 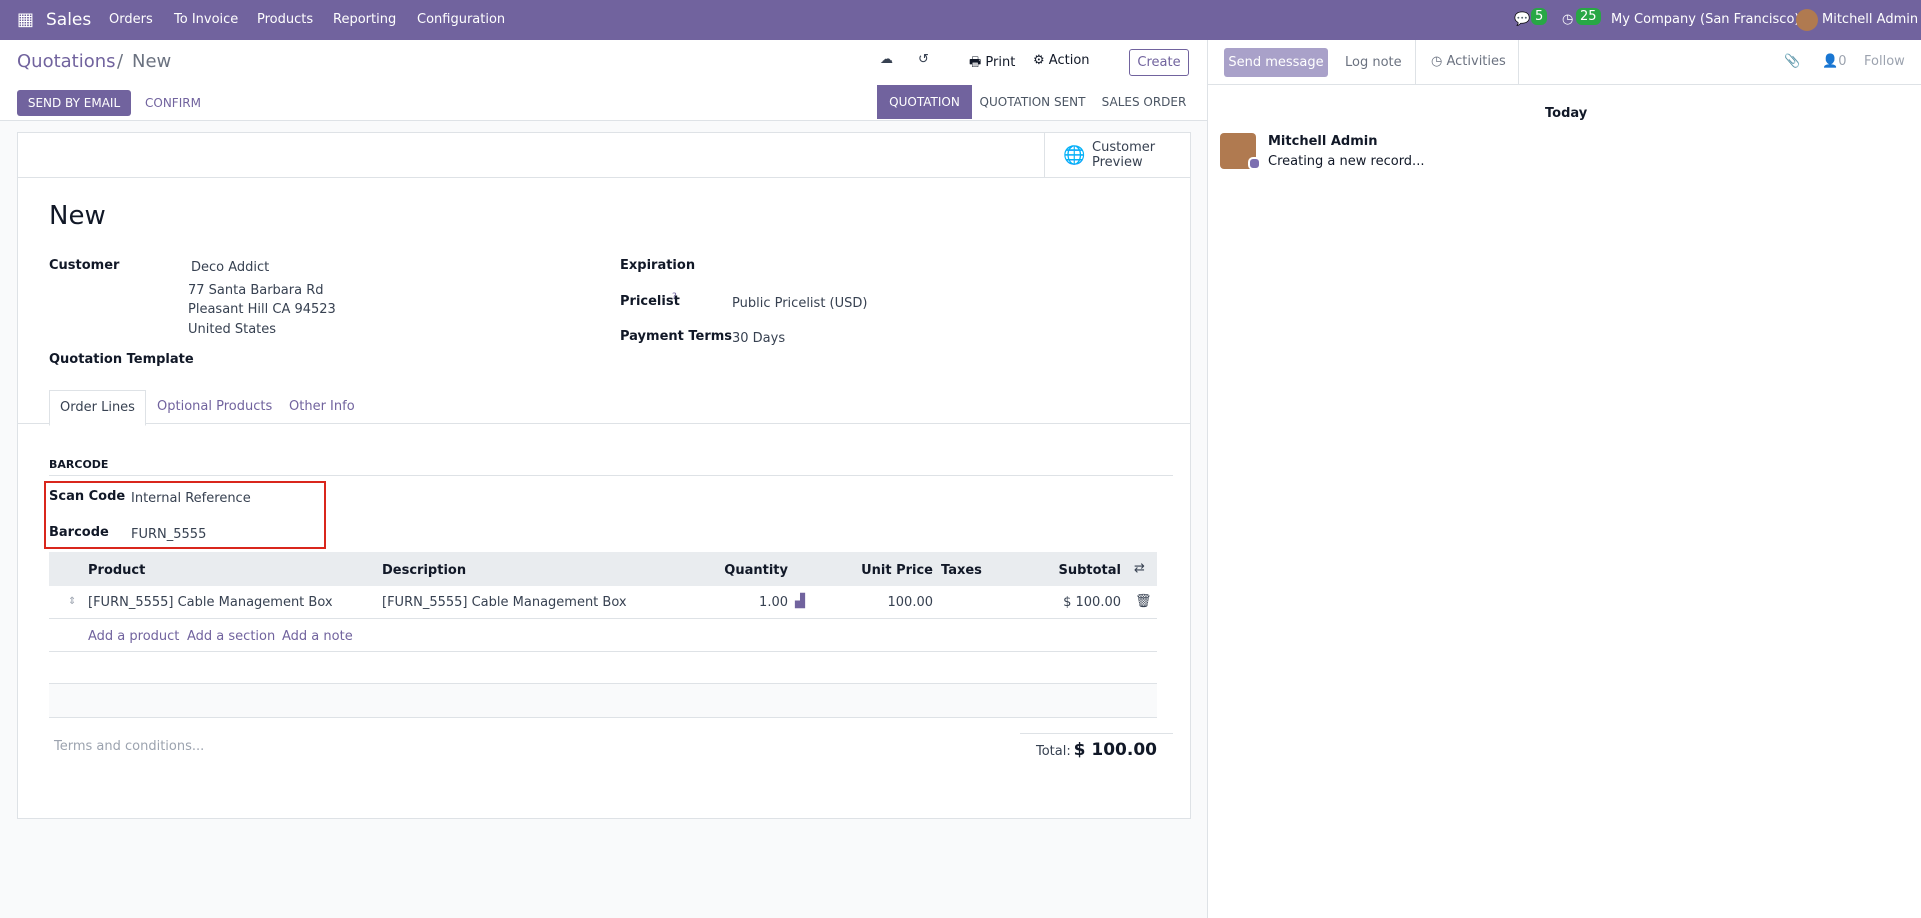 What do you see at coordinates (215, 406) in the screenshot?
I see `tab: Optional Products` at bounding box center [215, 406].